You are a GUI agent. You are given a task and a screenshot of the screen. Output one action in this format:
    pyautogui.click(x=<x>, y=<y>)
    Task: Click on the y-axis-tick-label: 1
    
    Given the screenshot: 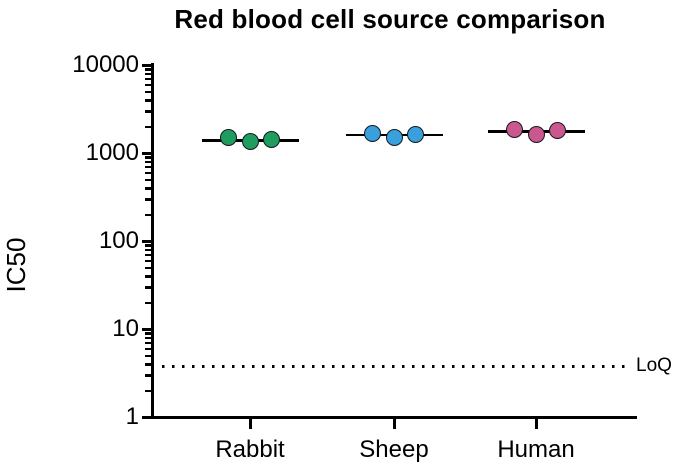 What is the action you would take?
    pyautogui.click(x=132, y=417)
    